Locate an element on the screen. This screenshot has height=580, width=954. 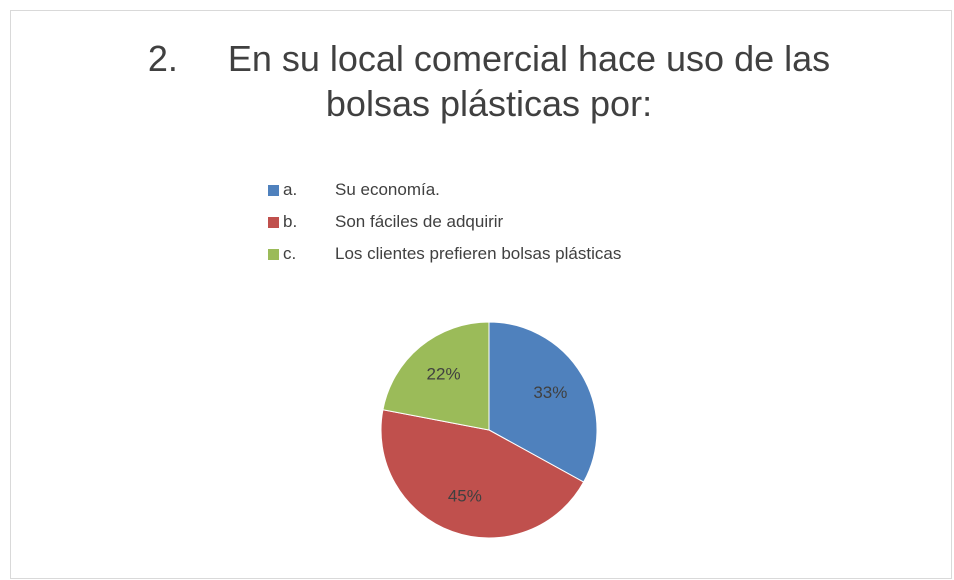
data-label: 22% is located at coordinates (444, 374).